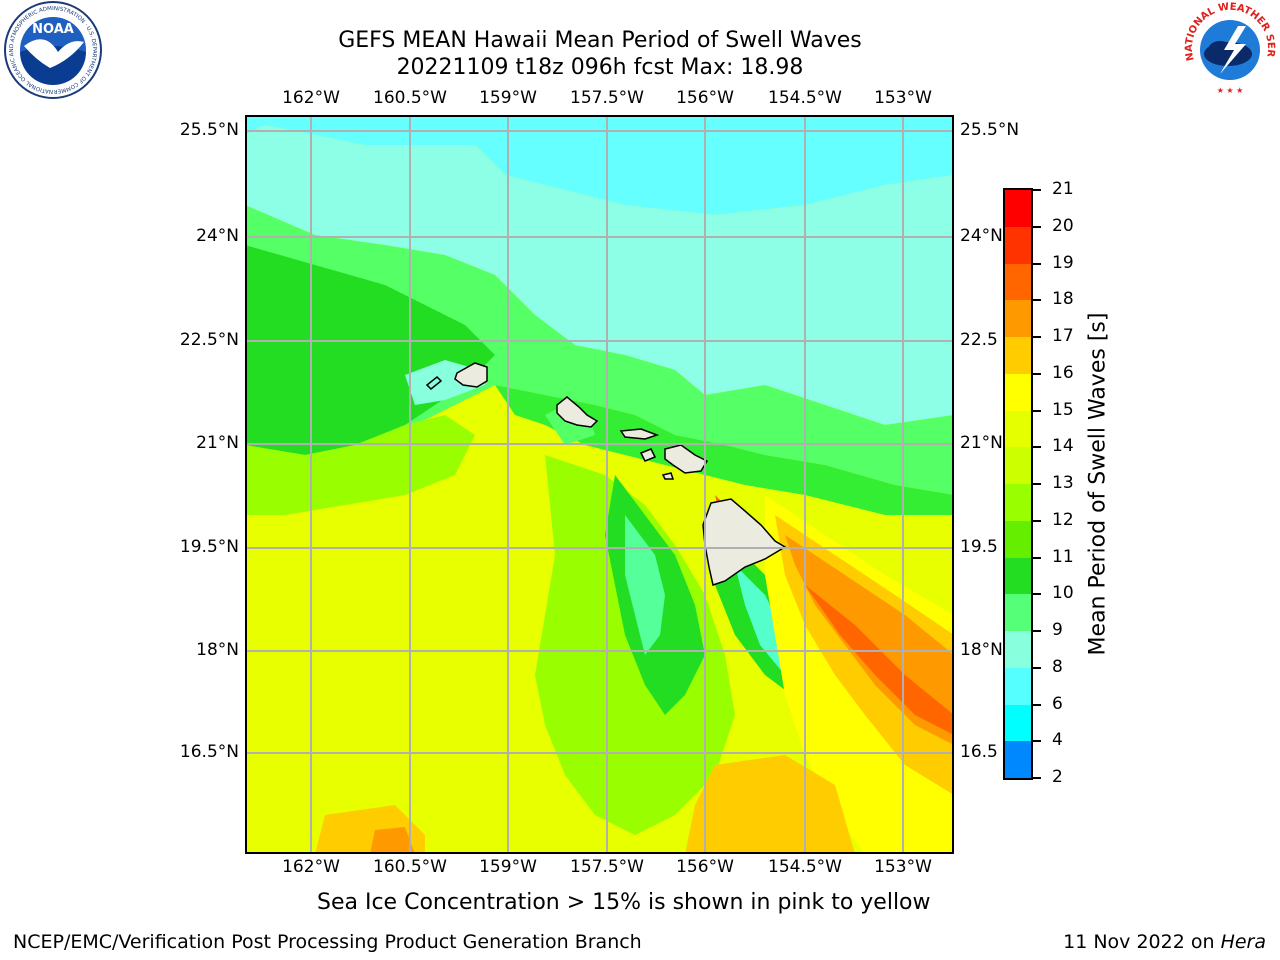 This screenshot has width=1280, height=960. What do you see at coordinates (903, 98) in the screenshot?
I see `lon-label-top: 153°W` at bounding box center [903, 98].